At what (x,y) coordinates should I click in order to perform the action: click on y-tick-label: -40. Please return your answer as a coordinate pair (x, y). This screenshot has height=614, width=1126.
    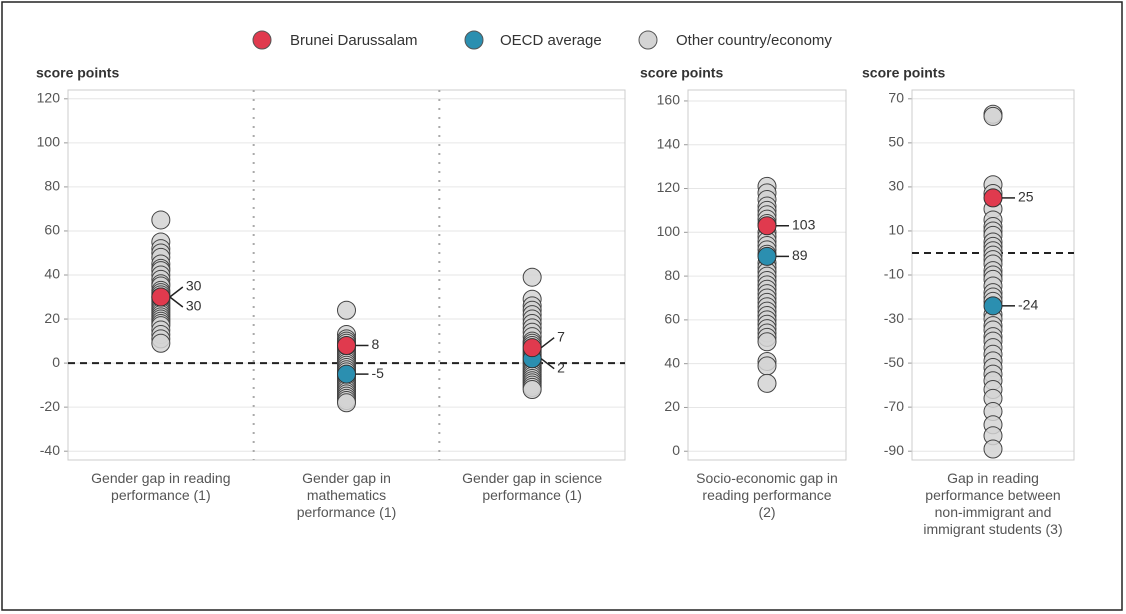
    Looking at the image, I should click on (50, 450).